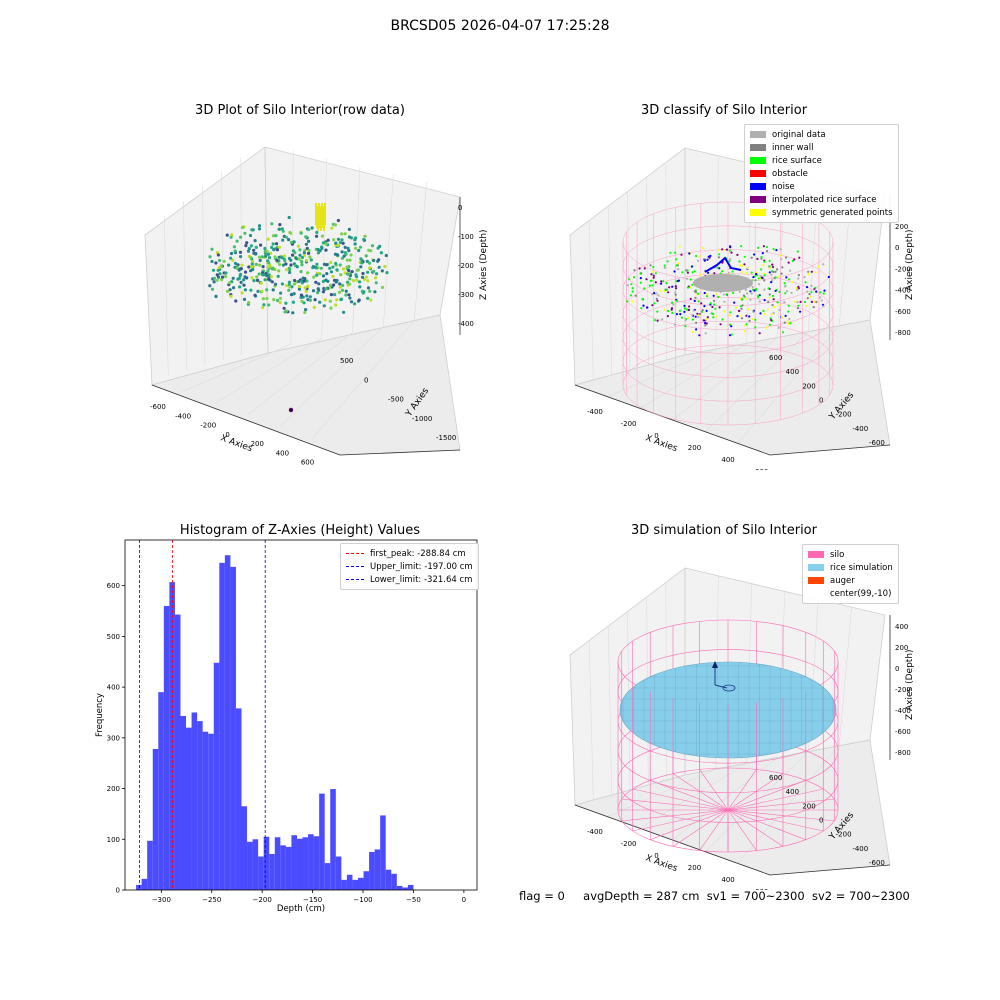 The height and width of the screenshot is (1000, 1000). I want to click on raw-peak-point, so click(325, 214).